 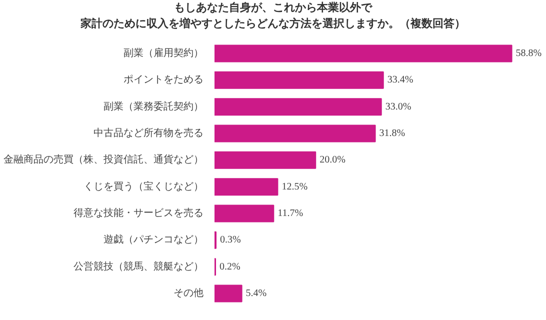 What do you see at coordinates (189, 293) in the screenshot?
I see `y-tick-label: その他` at bounding box center [189, 293].